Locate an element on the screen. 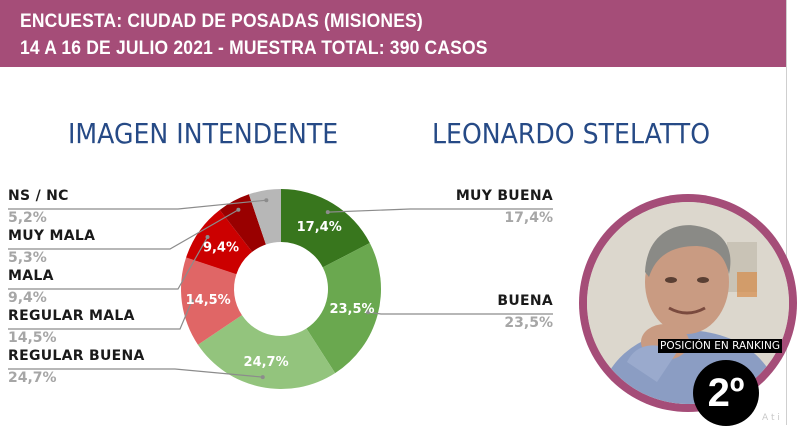 This screenshot has width=800, height=426. donut-slice-ns-nc is located at coordinates (264, 217).